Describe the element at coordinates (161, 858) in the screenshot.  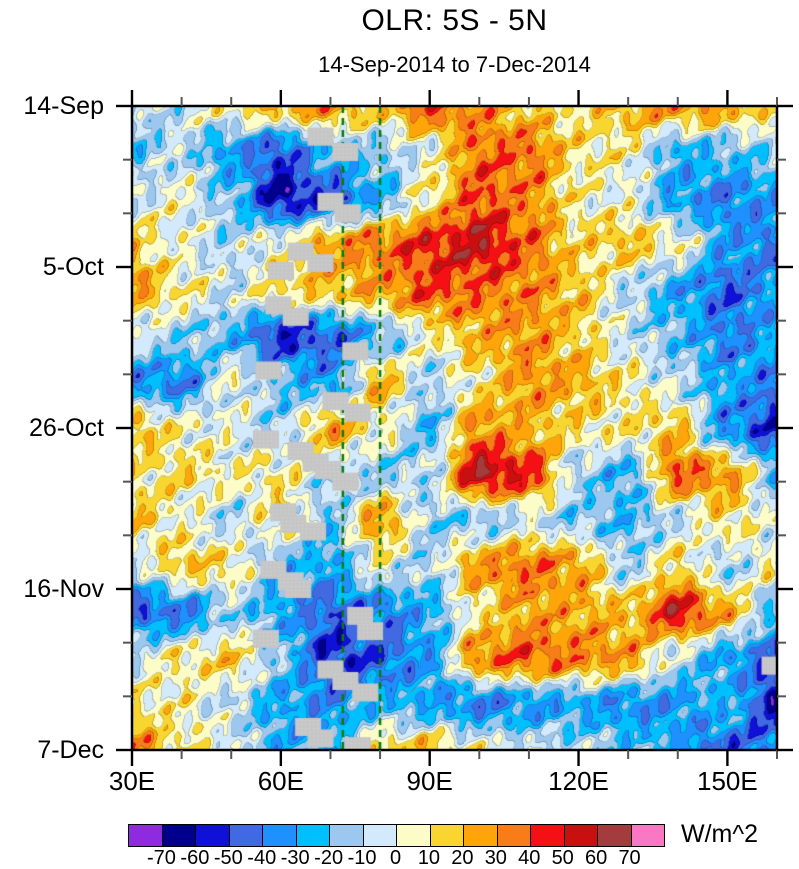
I see `colorbar-tick-label: -70` at that location.